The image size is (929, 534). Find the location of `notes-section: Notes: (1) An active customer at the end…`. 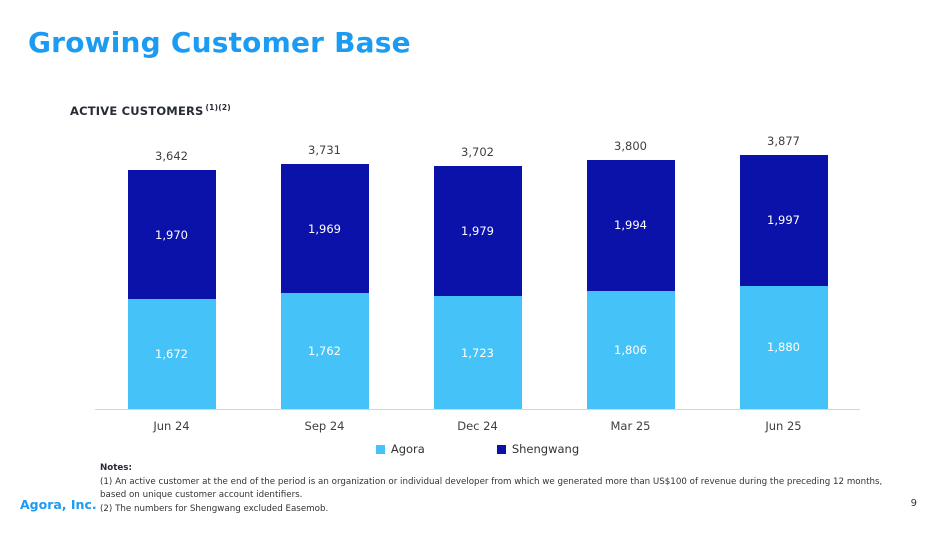

notes-section: Notes: (1) An active customer at the end… is located at coordinates (496, 490).